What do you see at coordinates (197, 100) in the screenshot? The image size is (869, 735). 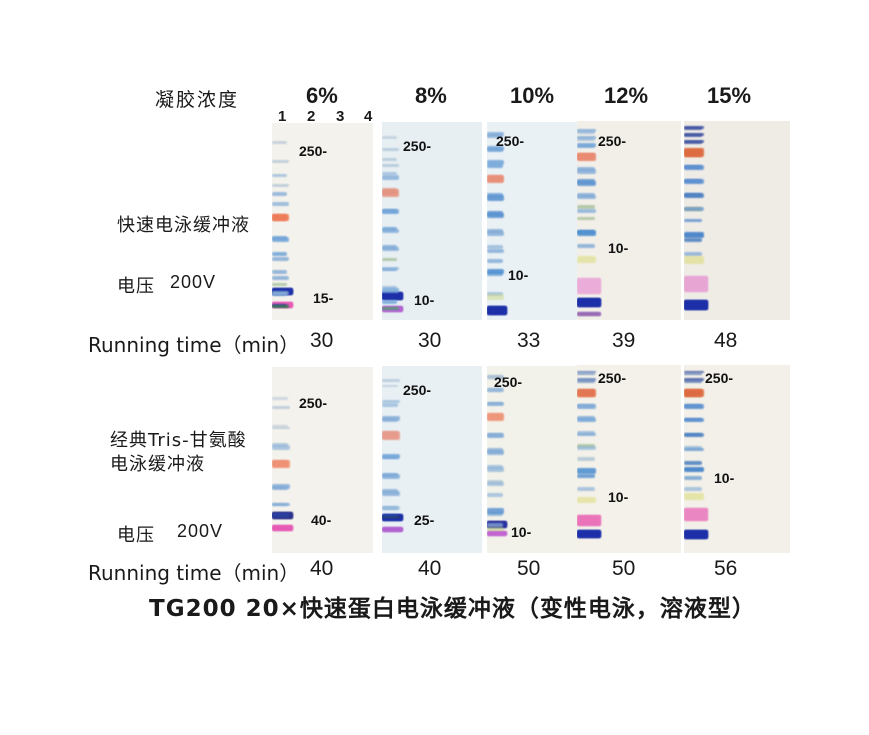 I see `gel-concentration-label: 凝胶浓度` at bounding box center [197, 100].